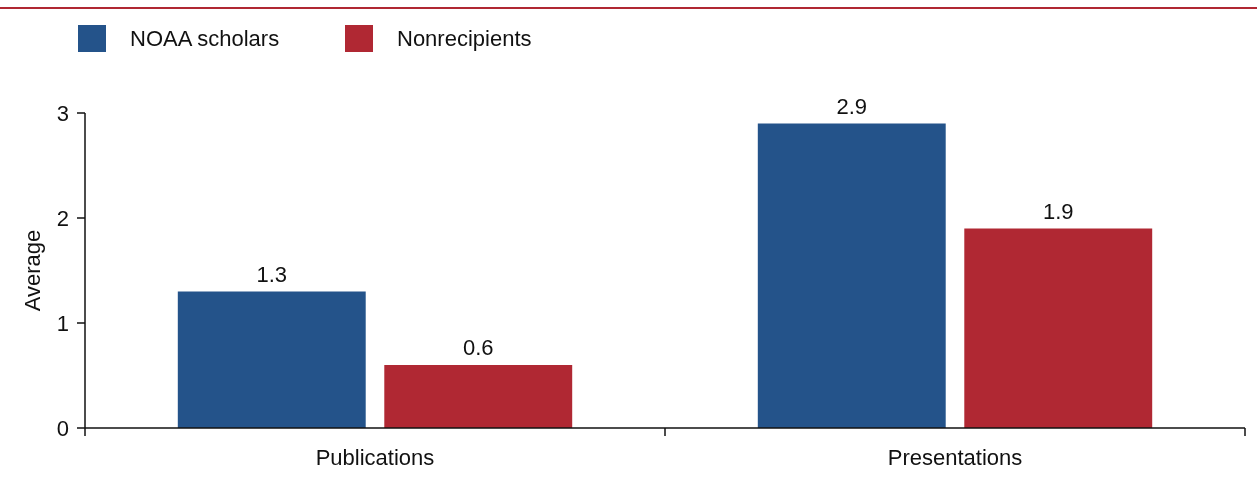  What do you see at coordinates (62, 428) in the screenshot?
I see `y-tick-label: 0` at bounding box center [62, 428].